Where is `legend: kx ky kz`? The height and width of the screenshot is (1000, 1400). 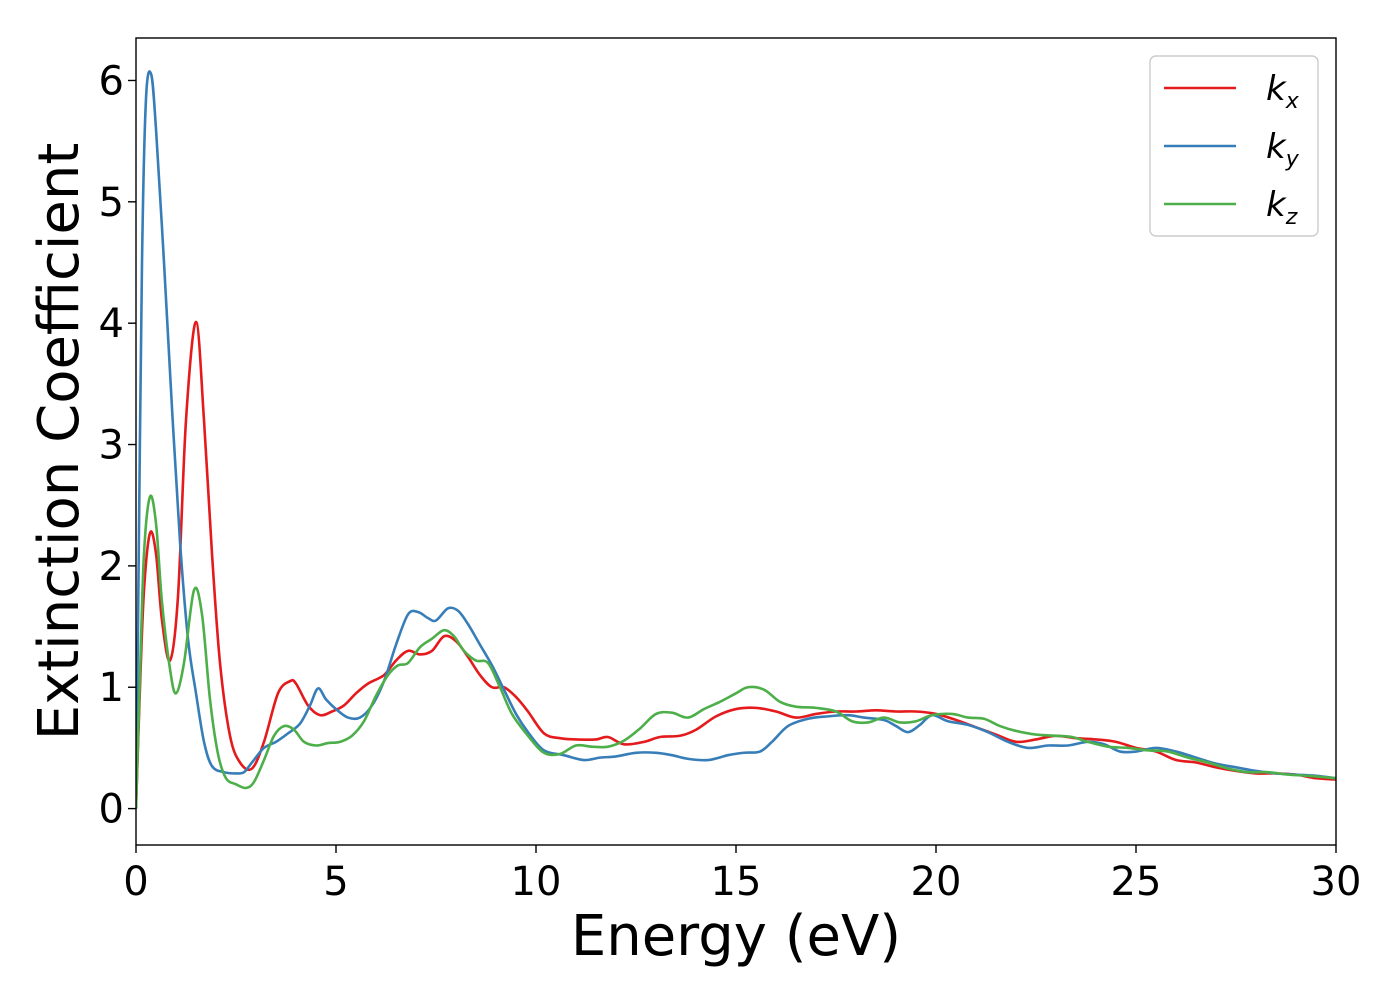 legend: kx ky kz is located at coordinates (1234, 146).